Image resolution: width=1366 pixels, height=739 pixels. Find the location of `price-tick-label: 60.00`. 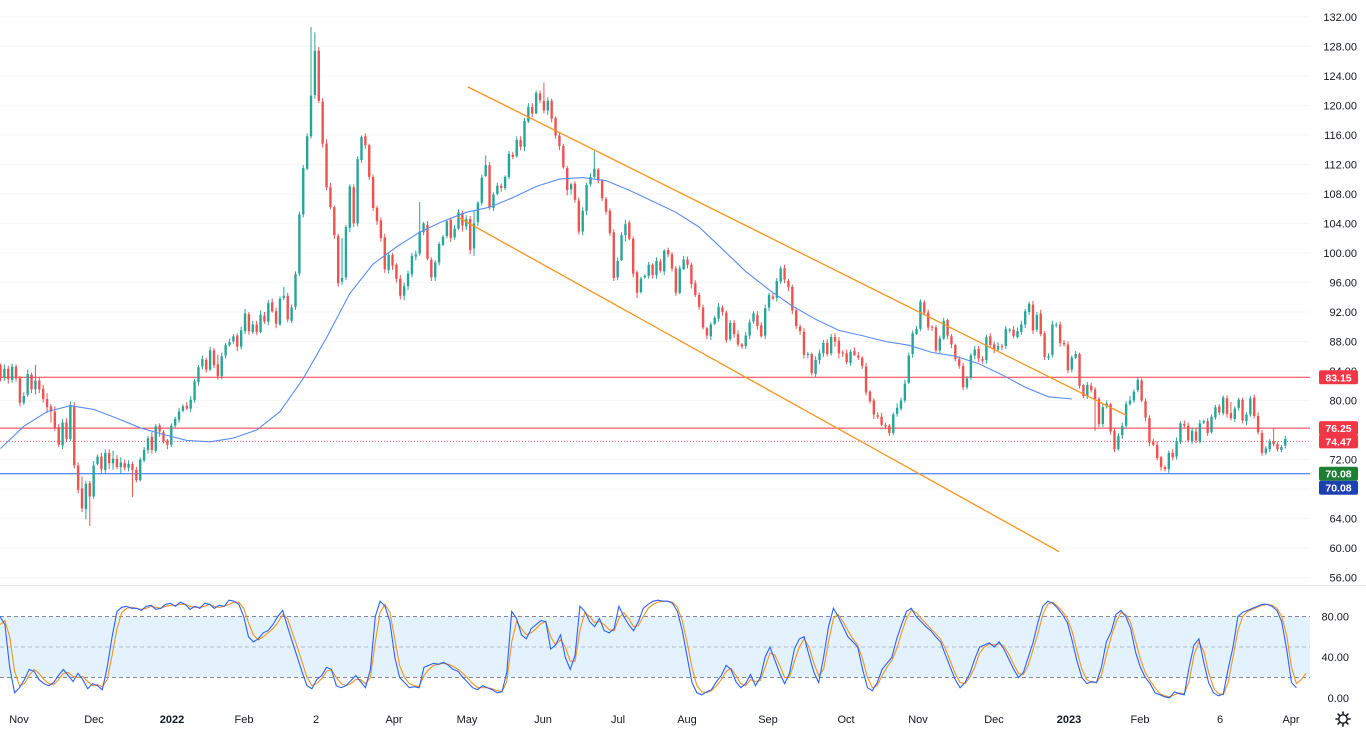

price-tick-label: 60.00 is located at coordinates (1343, 549).